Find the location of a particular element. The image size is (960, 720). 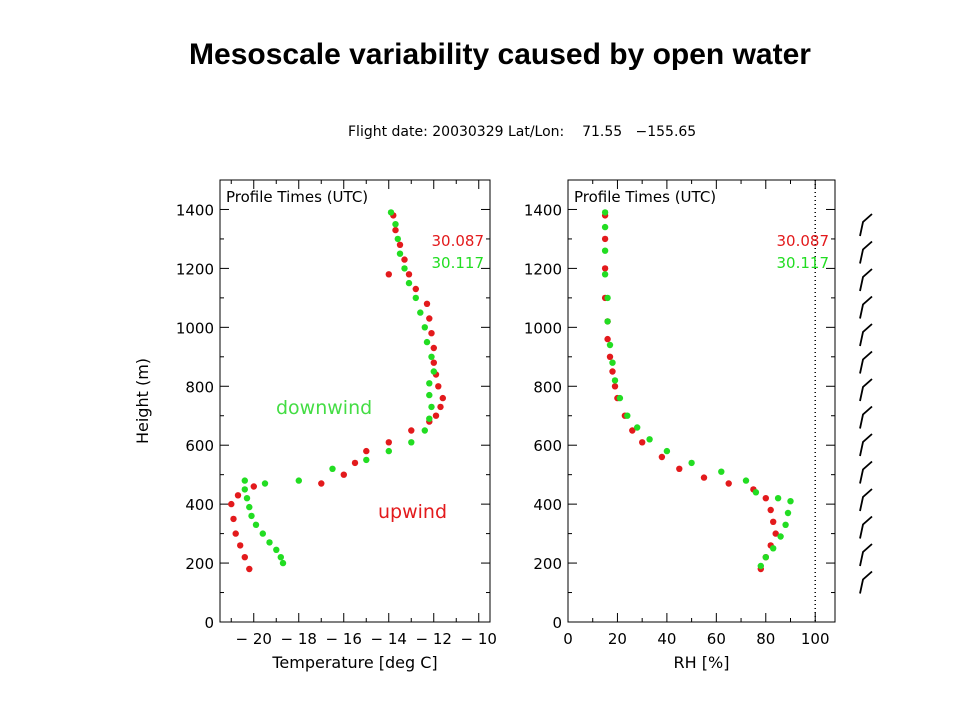

chart1-xtick-label: 40 is located at coordinates (666, 639).